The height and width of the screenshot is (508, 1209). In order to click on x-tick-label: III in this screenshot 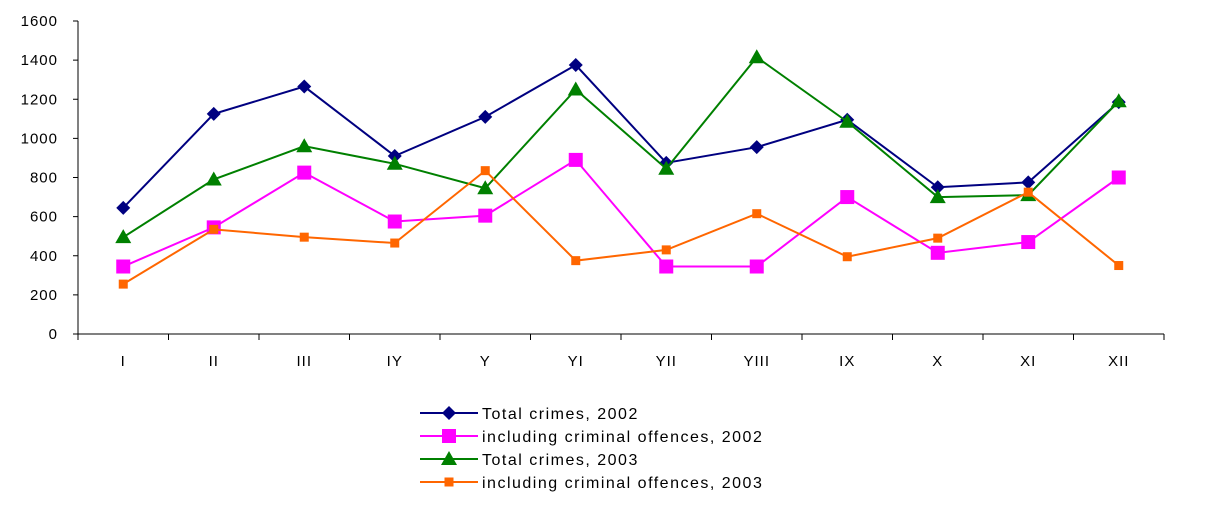, I will do `click(304, 361)`.